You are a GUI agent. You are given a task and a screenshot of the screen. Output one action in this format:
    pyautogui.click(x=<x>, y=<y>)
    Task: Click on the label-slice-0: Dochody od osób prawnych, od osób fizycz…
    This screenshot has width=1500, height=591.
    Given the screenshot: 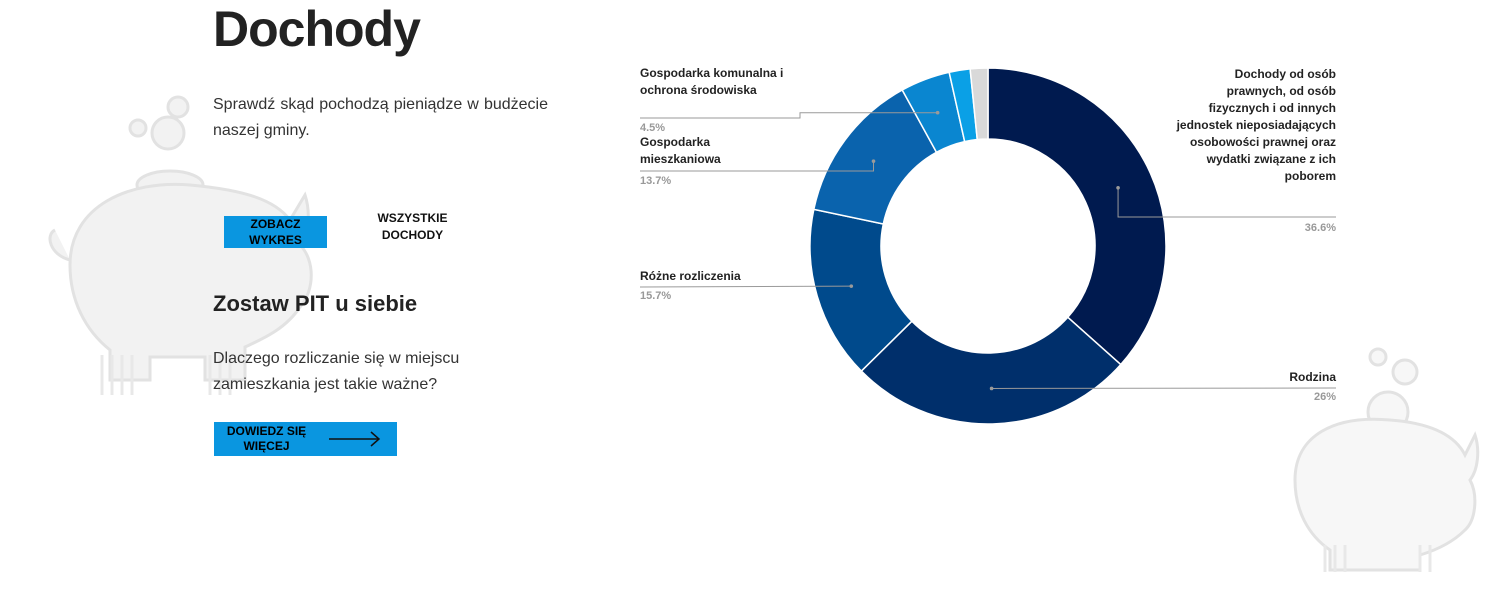 What is the action you would take?
    pyautogui.click(x=1256, y=125)
    